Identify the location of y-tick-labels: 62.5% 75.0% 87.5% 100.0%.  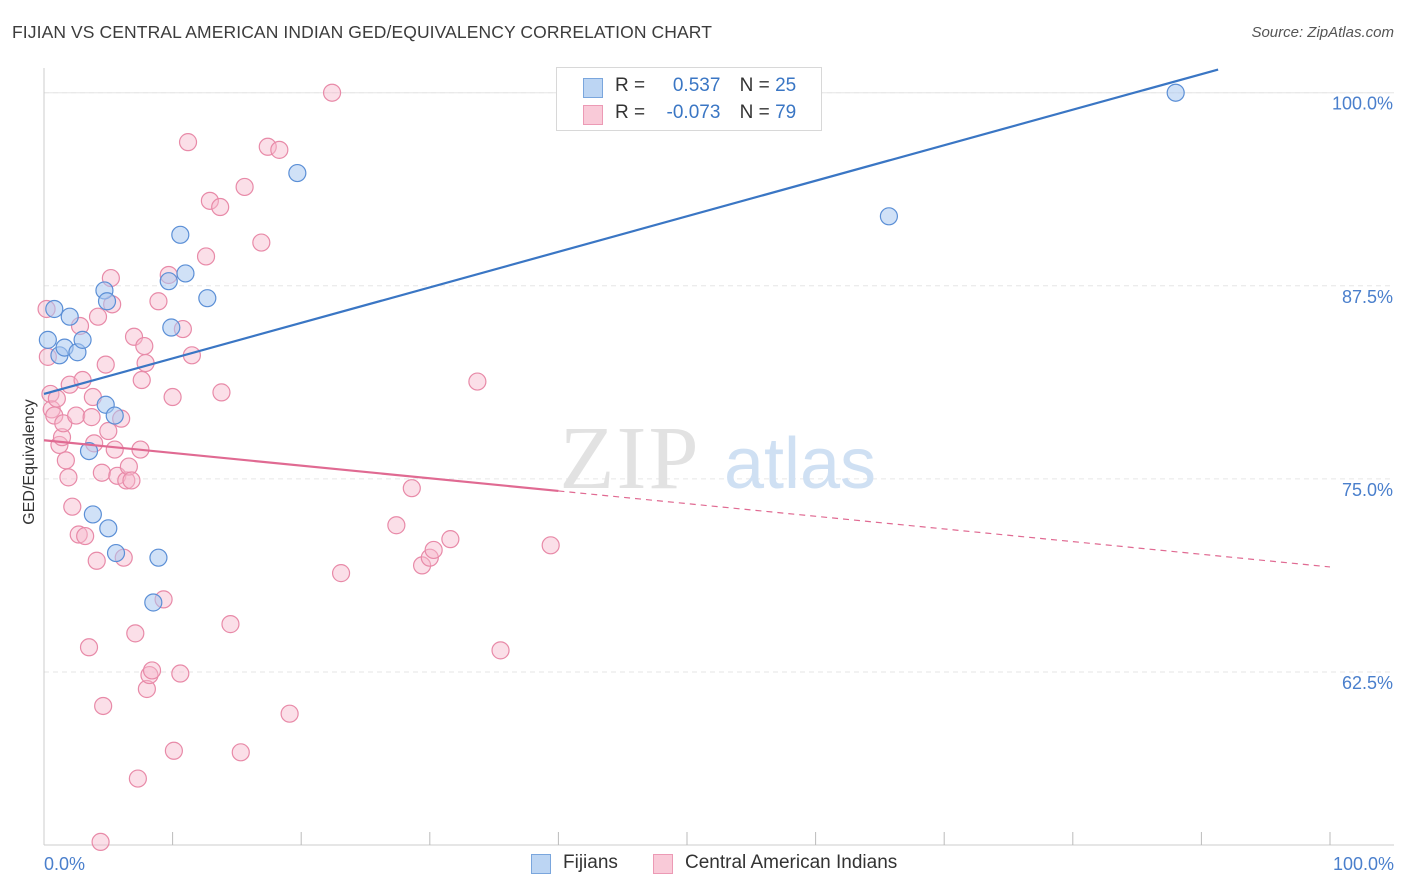
(1362, 393).